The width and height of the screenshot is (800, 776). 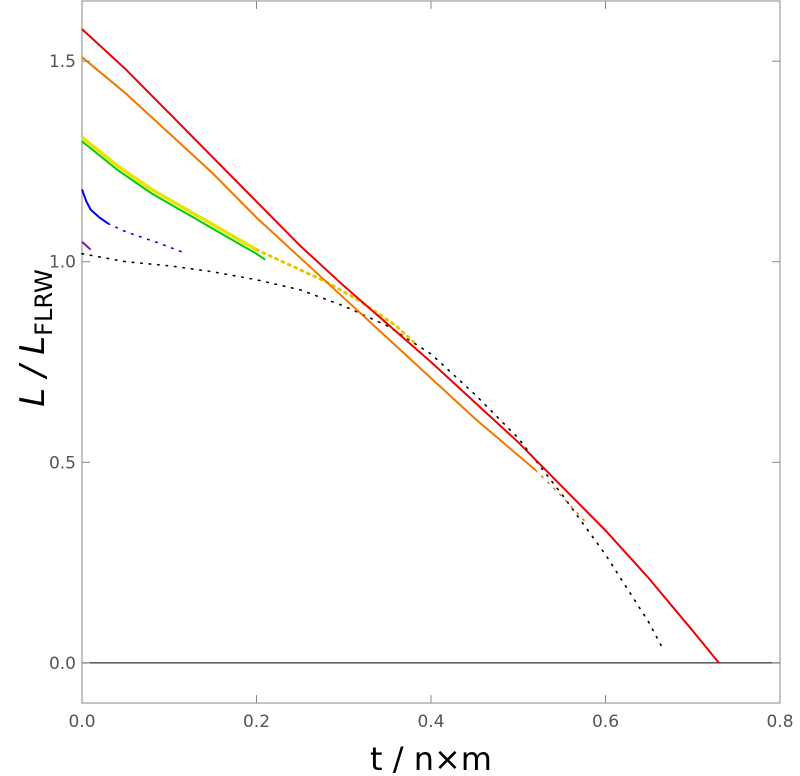 What do you see at coordinates (33, 371) in the screenshot?
I see `y-axis-label-main: L / L` at bounding box center [33, 371].